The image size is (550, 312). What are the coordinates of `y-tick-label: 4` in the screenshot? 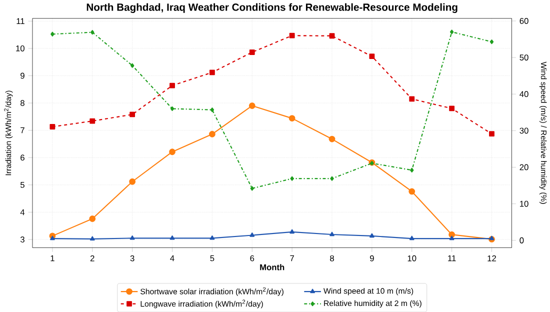 It's located at (22, 212).